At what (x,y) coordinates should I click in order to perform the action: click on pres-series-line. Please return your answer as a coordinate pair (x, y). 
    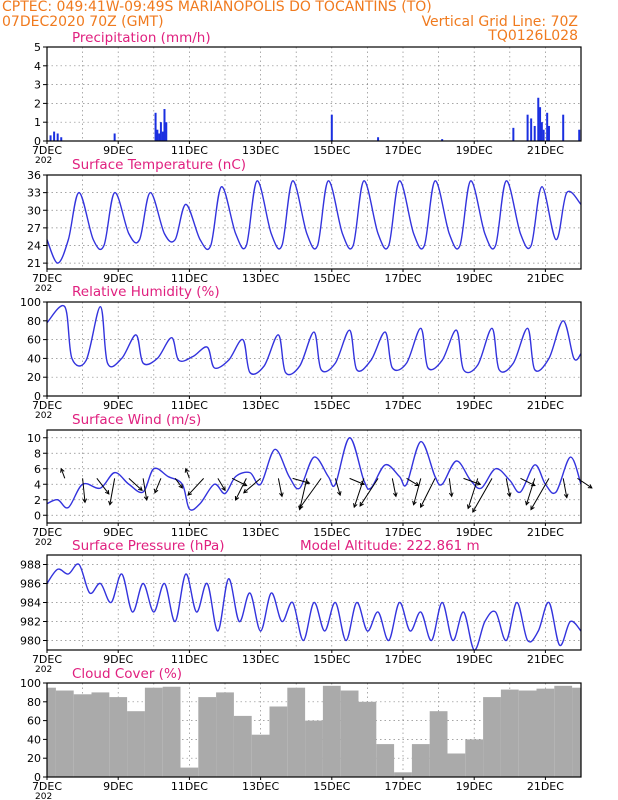
    Looking at the image, I should click on (314, 607).